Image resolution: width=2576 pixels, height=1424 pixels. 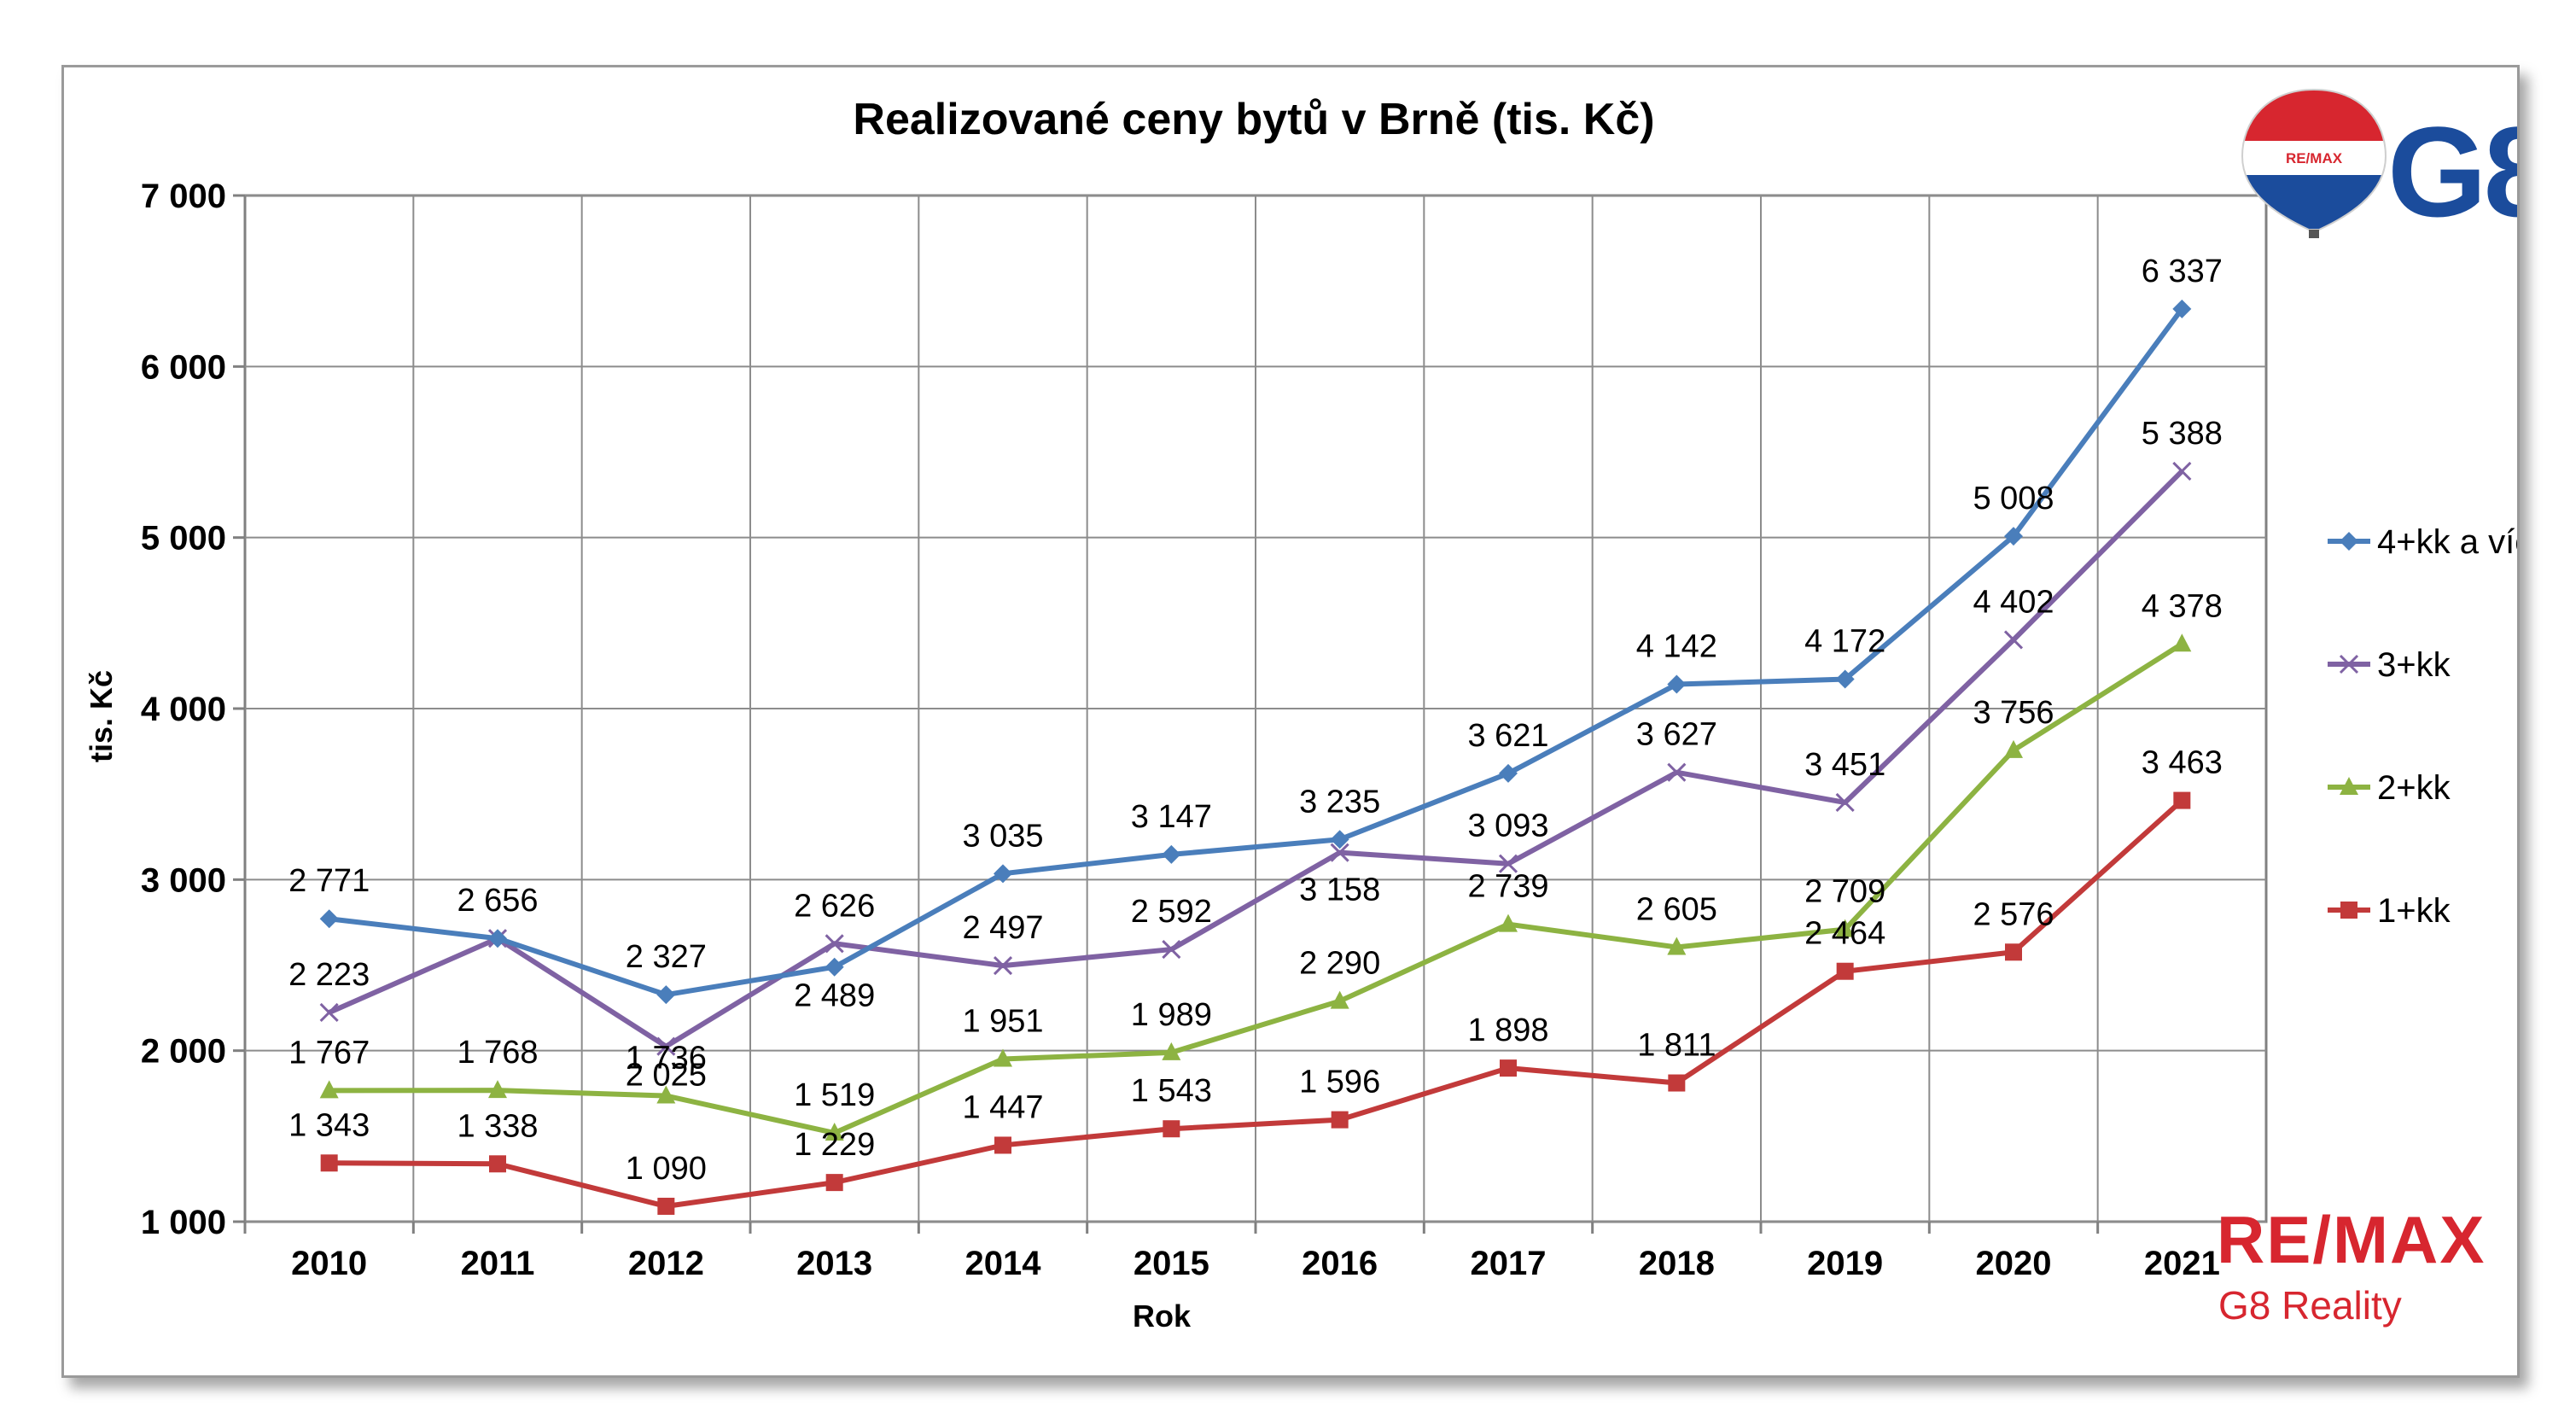 I want to click on g8-logo-text: G8, so click(x=2452, y=171).